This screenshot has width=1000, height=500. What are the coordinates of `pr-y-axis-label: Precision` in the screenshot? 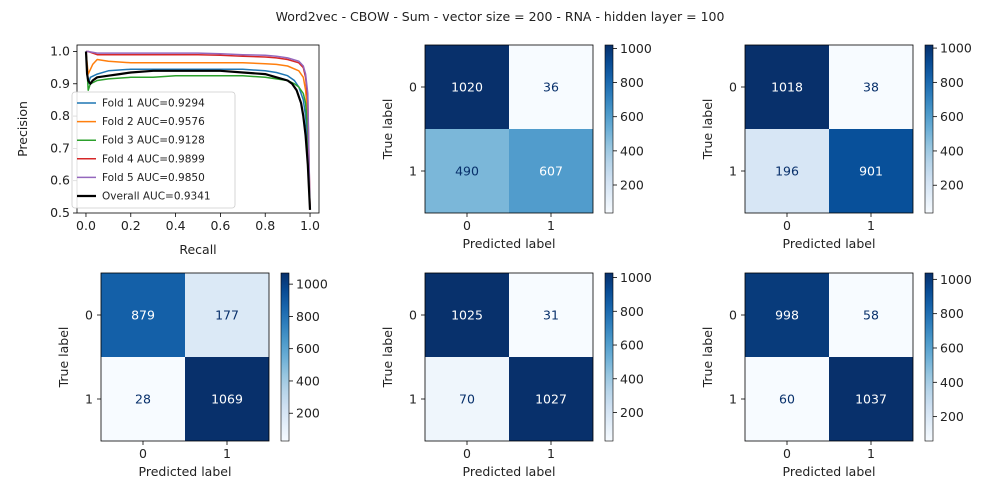 It's located at (22, 129).